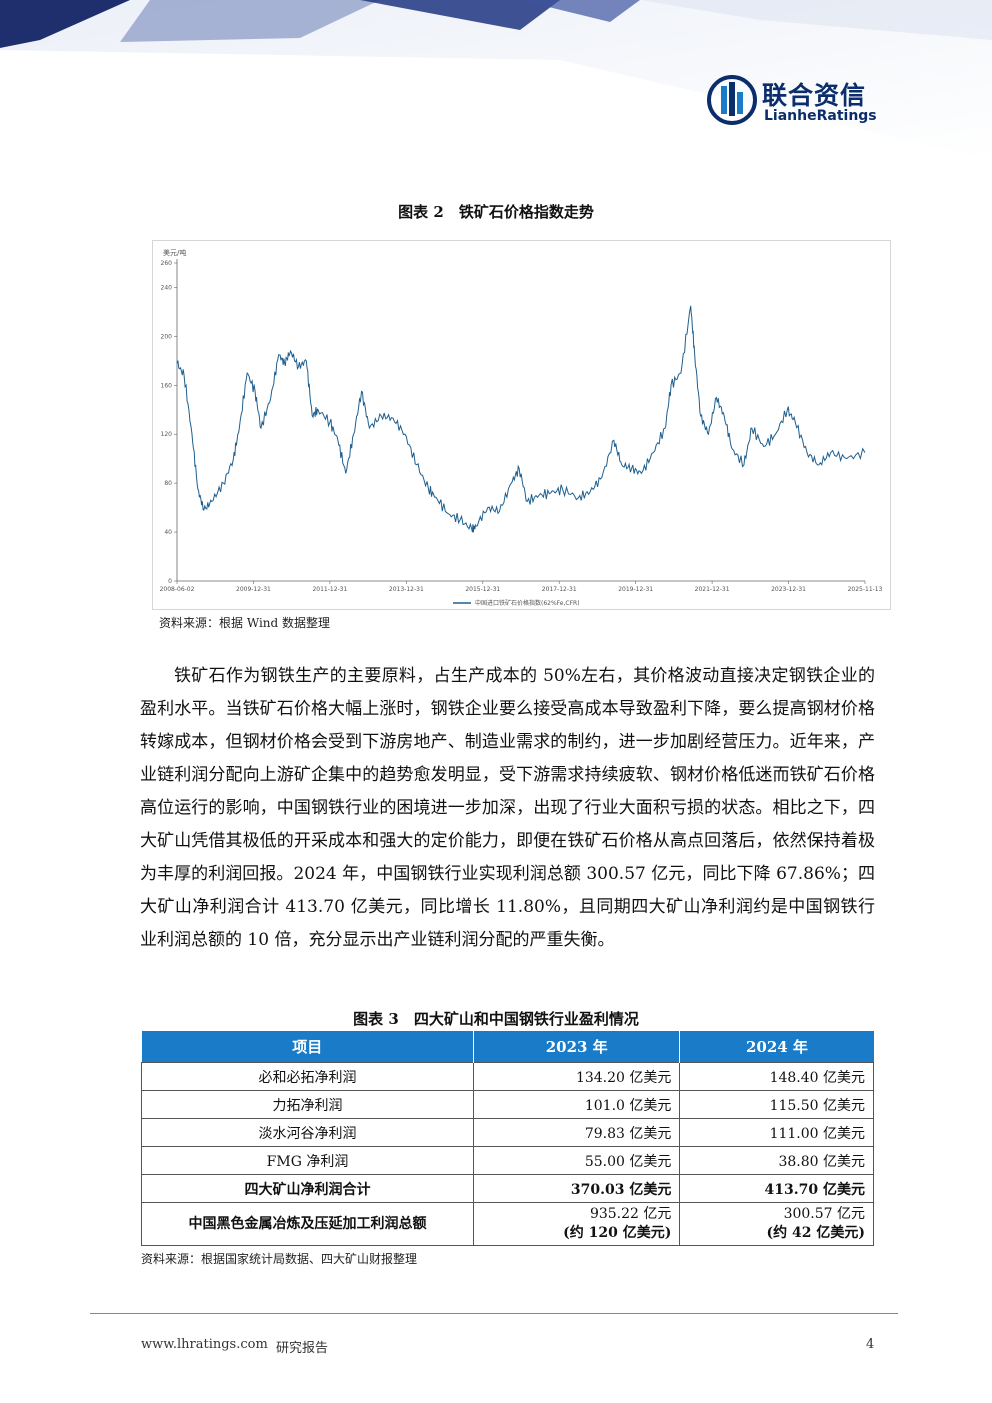  Describe the element at coordinates (406, 589) in the screenshot. I see `x-tick-label: 2013-12-31` at that location.